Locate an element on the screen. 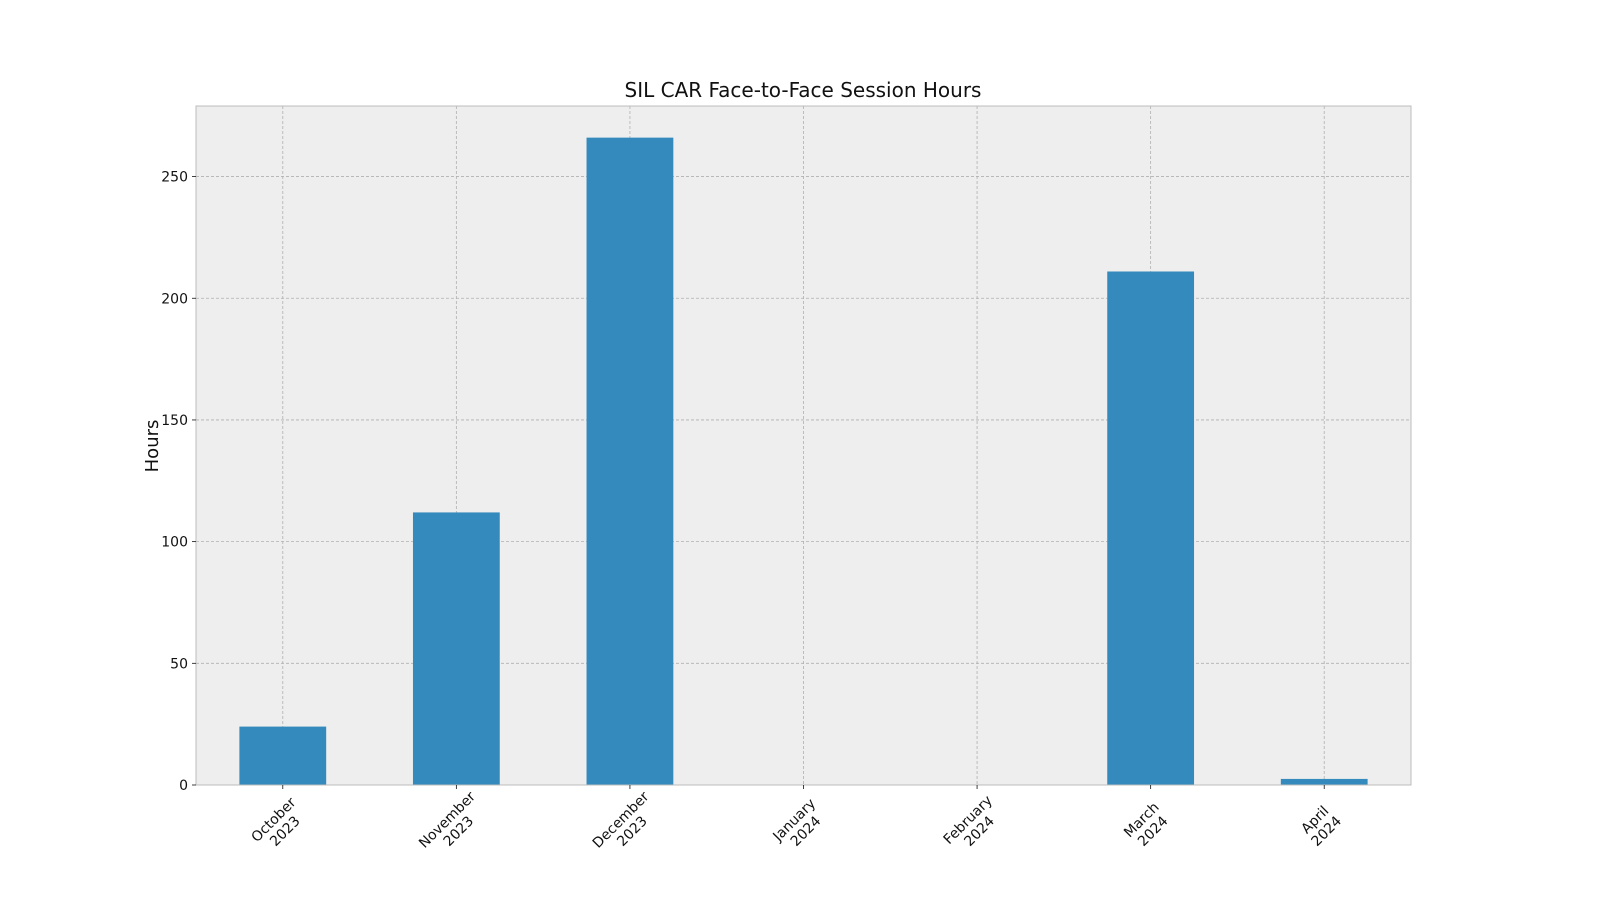  y-tick-label: 100 is located at coordinates (174, 543).